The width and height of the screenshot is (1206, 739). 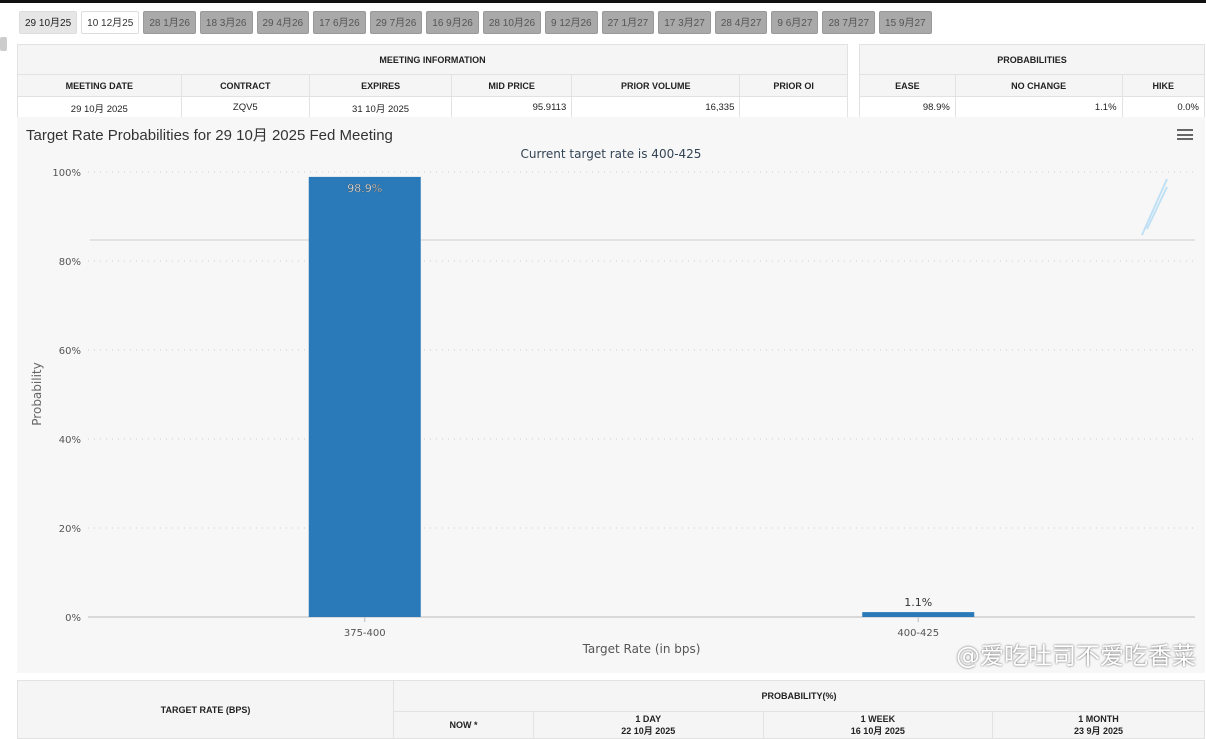 I want to click on watermark: @爱吃吐司不爱吃香菜, so click(x=1076, y=656).